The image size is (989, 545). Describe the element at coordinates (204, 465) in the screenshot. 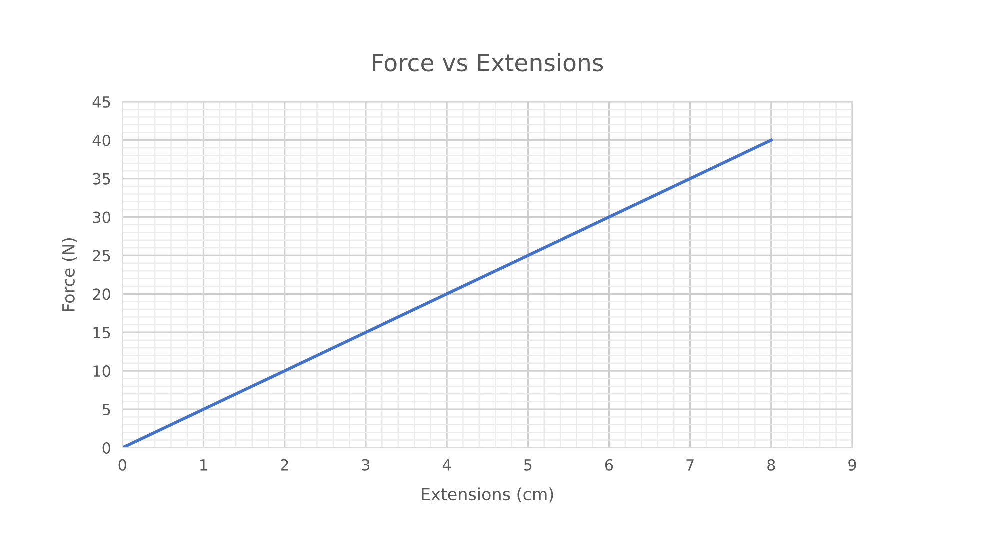

I see `x-tick-label: 1` at that location.